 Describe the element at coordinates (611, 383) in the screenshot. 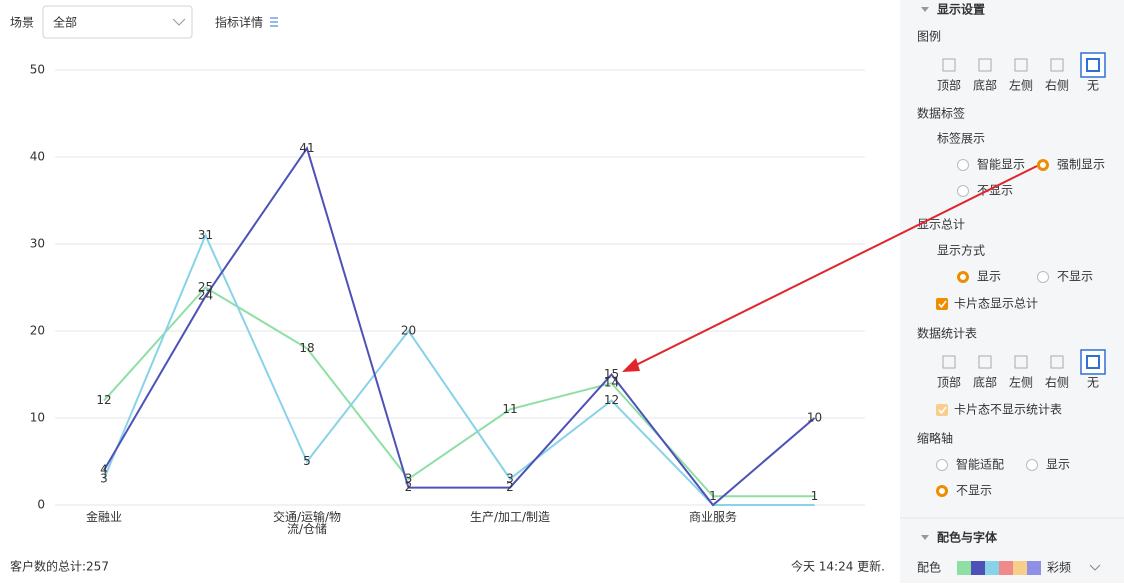

I see `data-label: 14` at that location.